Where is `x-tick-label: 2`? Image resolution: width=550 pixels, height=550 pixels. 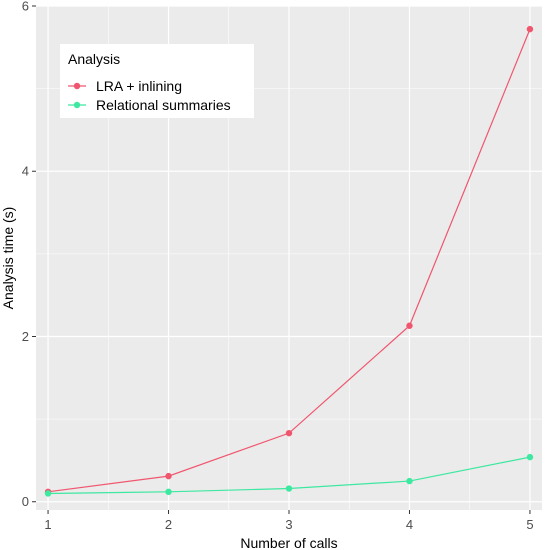 x-tick-label: 2 is located at coordinates (168, 524).